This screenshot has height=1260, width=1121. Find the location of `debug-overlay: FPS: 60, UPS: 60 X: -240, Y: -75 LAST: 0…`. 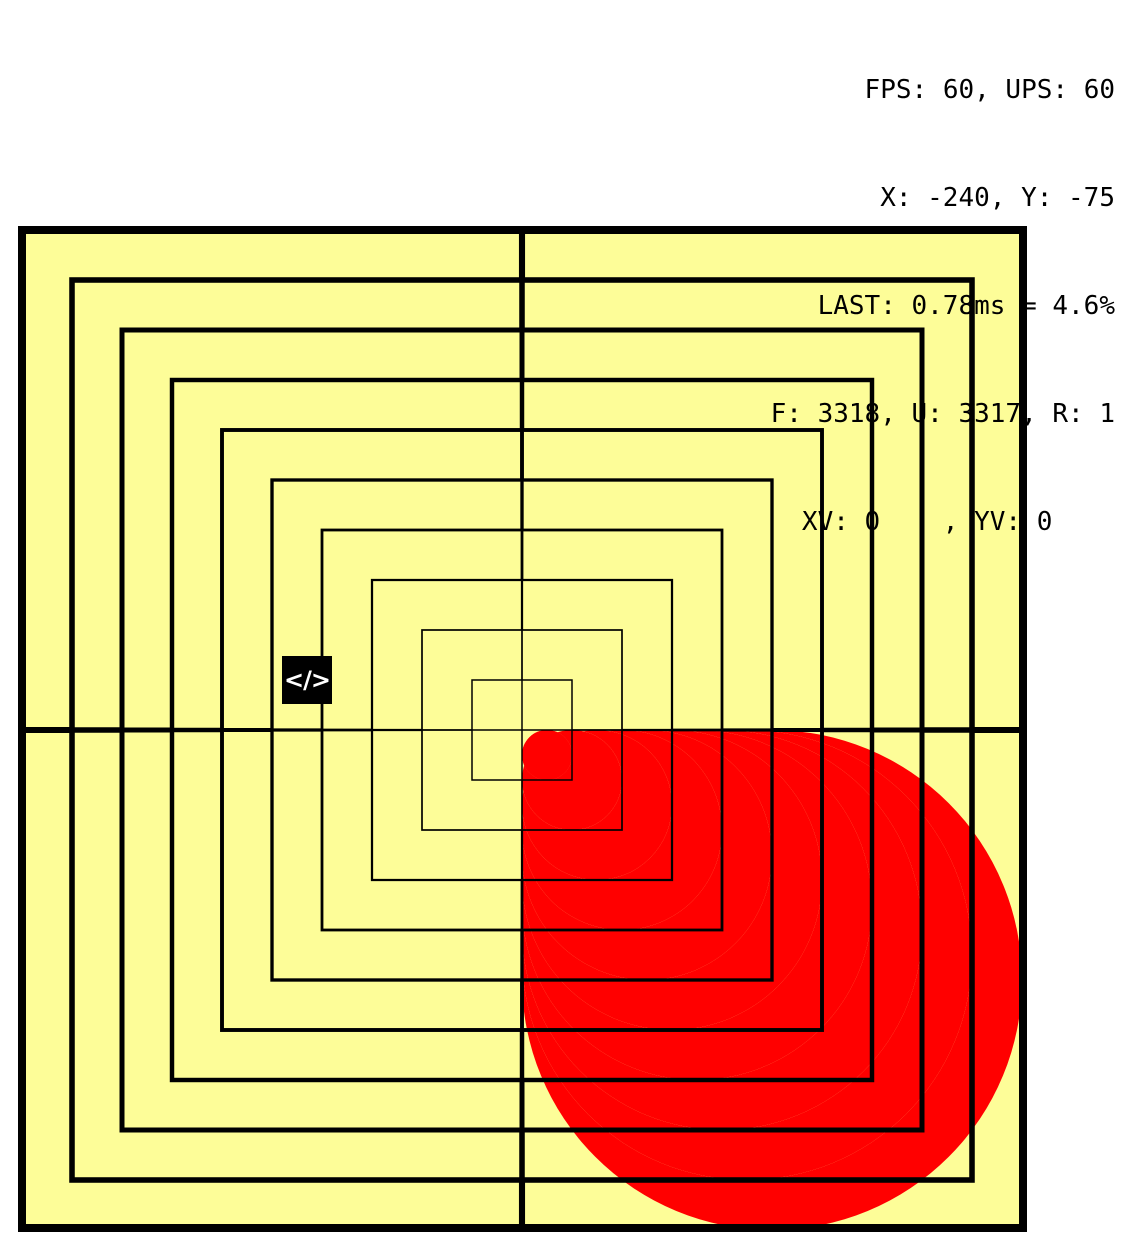

debug-overlay: FPS: 60, UPS: 60 X: -240, Y: -75 LAST: 0… is located at coordinates (943, 288).